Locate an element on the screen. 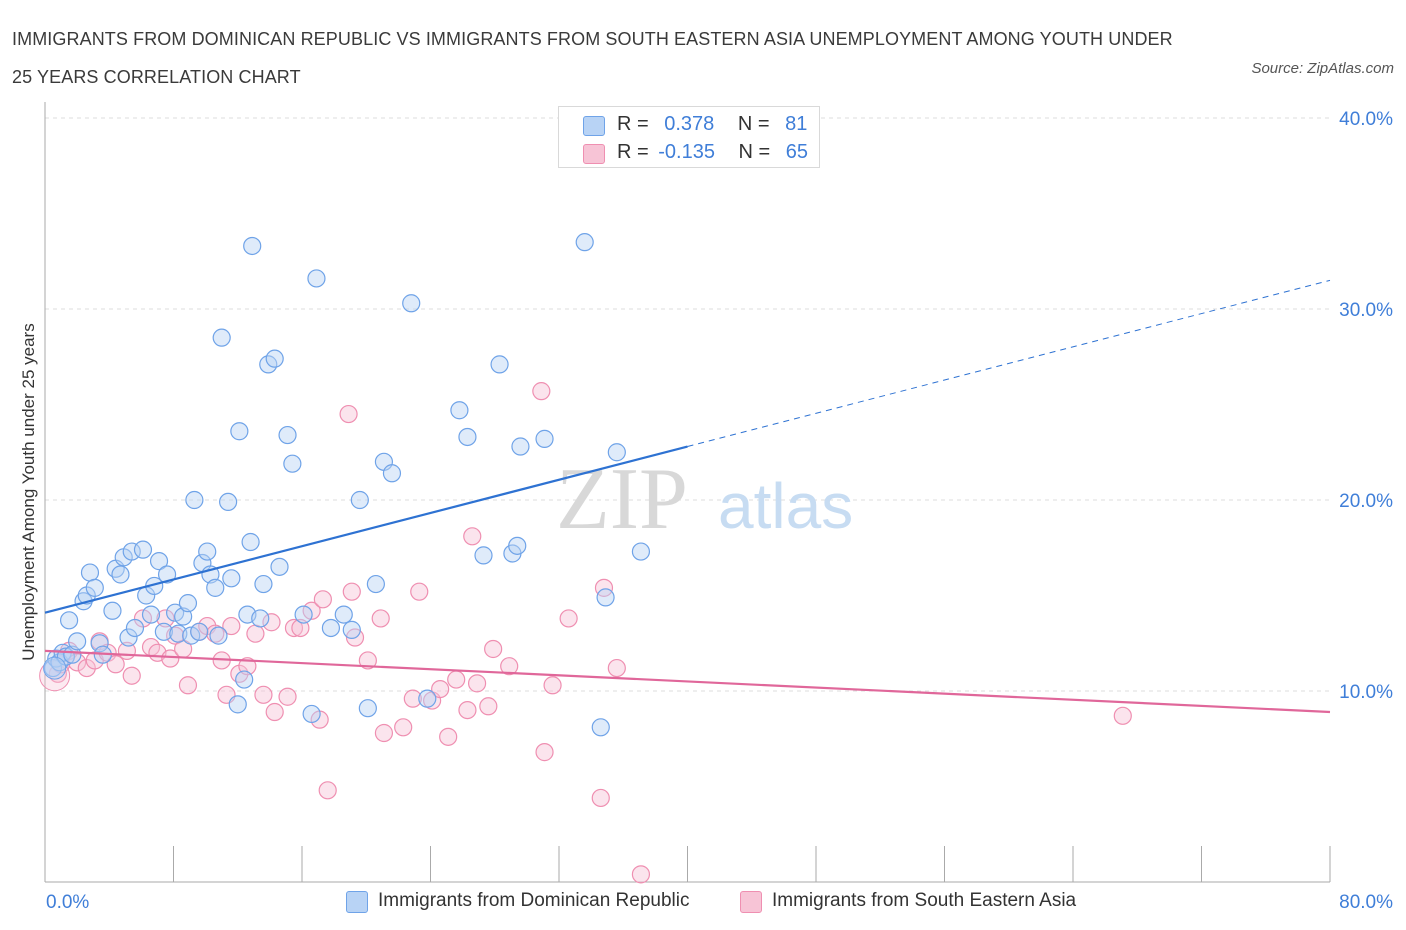 The image size is (1406, 930). y-tick-label: 40.0% is located at coordinates (1366, 119).